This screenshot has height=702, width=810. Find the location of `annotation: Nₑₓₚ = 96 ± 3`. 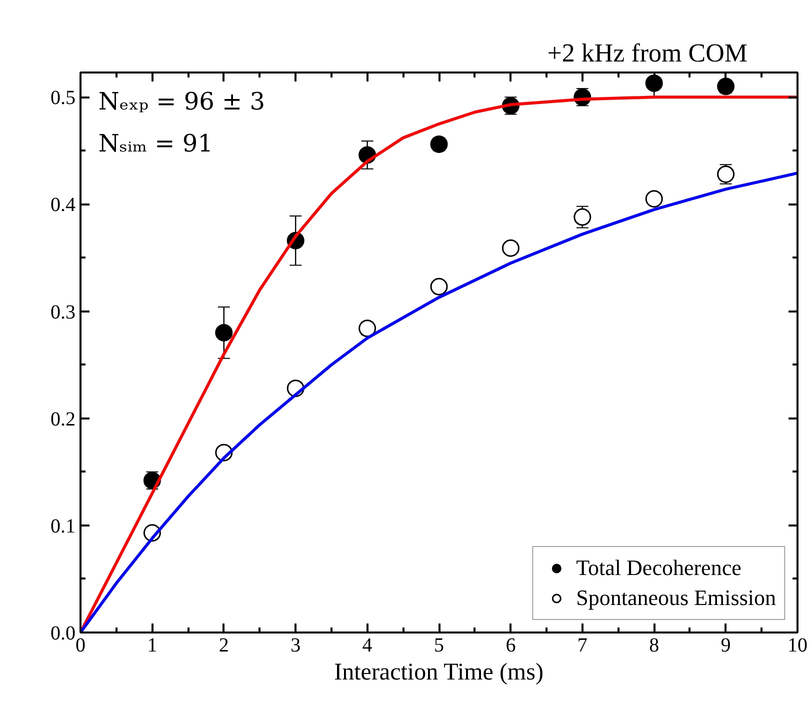

annotation: Nₑₓₚ = 96 ± 3 is located at coordinates (182, 102).